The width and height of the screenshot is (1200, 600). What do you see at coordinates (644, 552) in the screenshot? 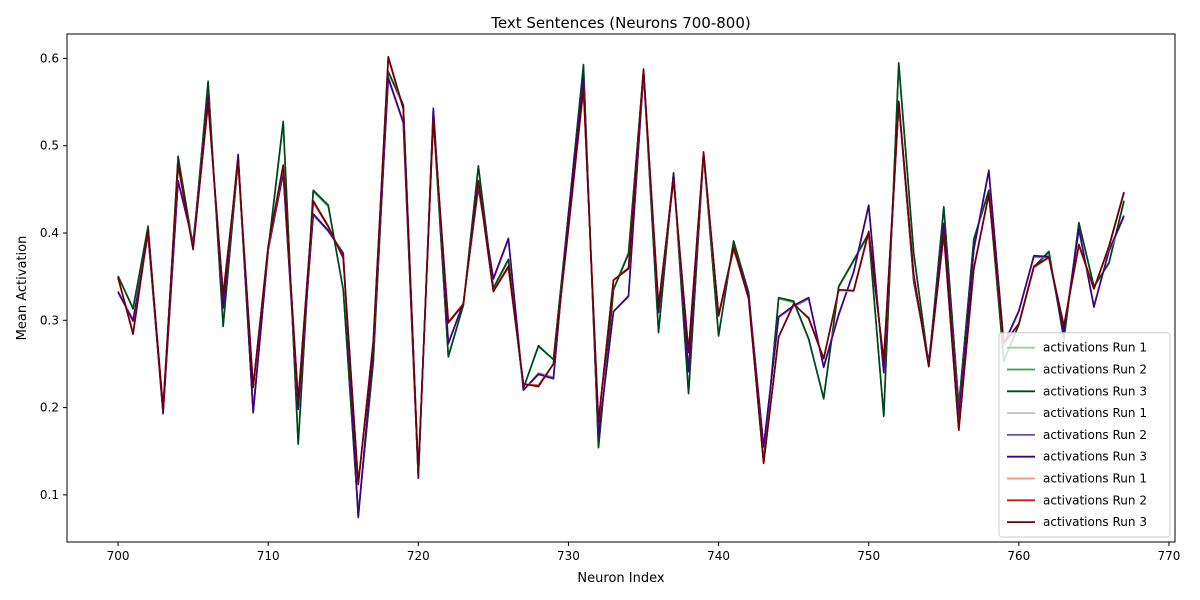
I see `x-axis: 700 710 720 730 740 750 760 770` at bounding box center [644, 552].